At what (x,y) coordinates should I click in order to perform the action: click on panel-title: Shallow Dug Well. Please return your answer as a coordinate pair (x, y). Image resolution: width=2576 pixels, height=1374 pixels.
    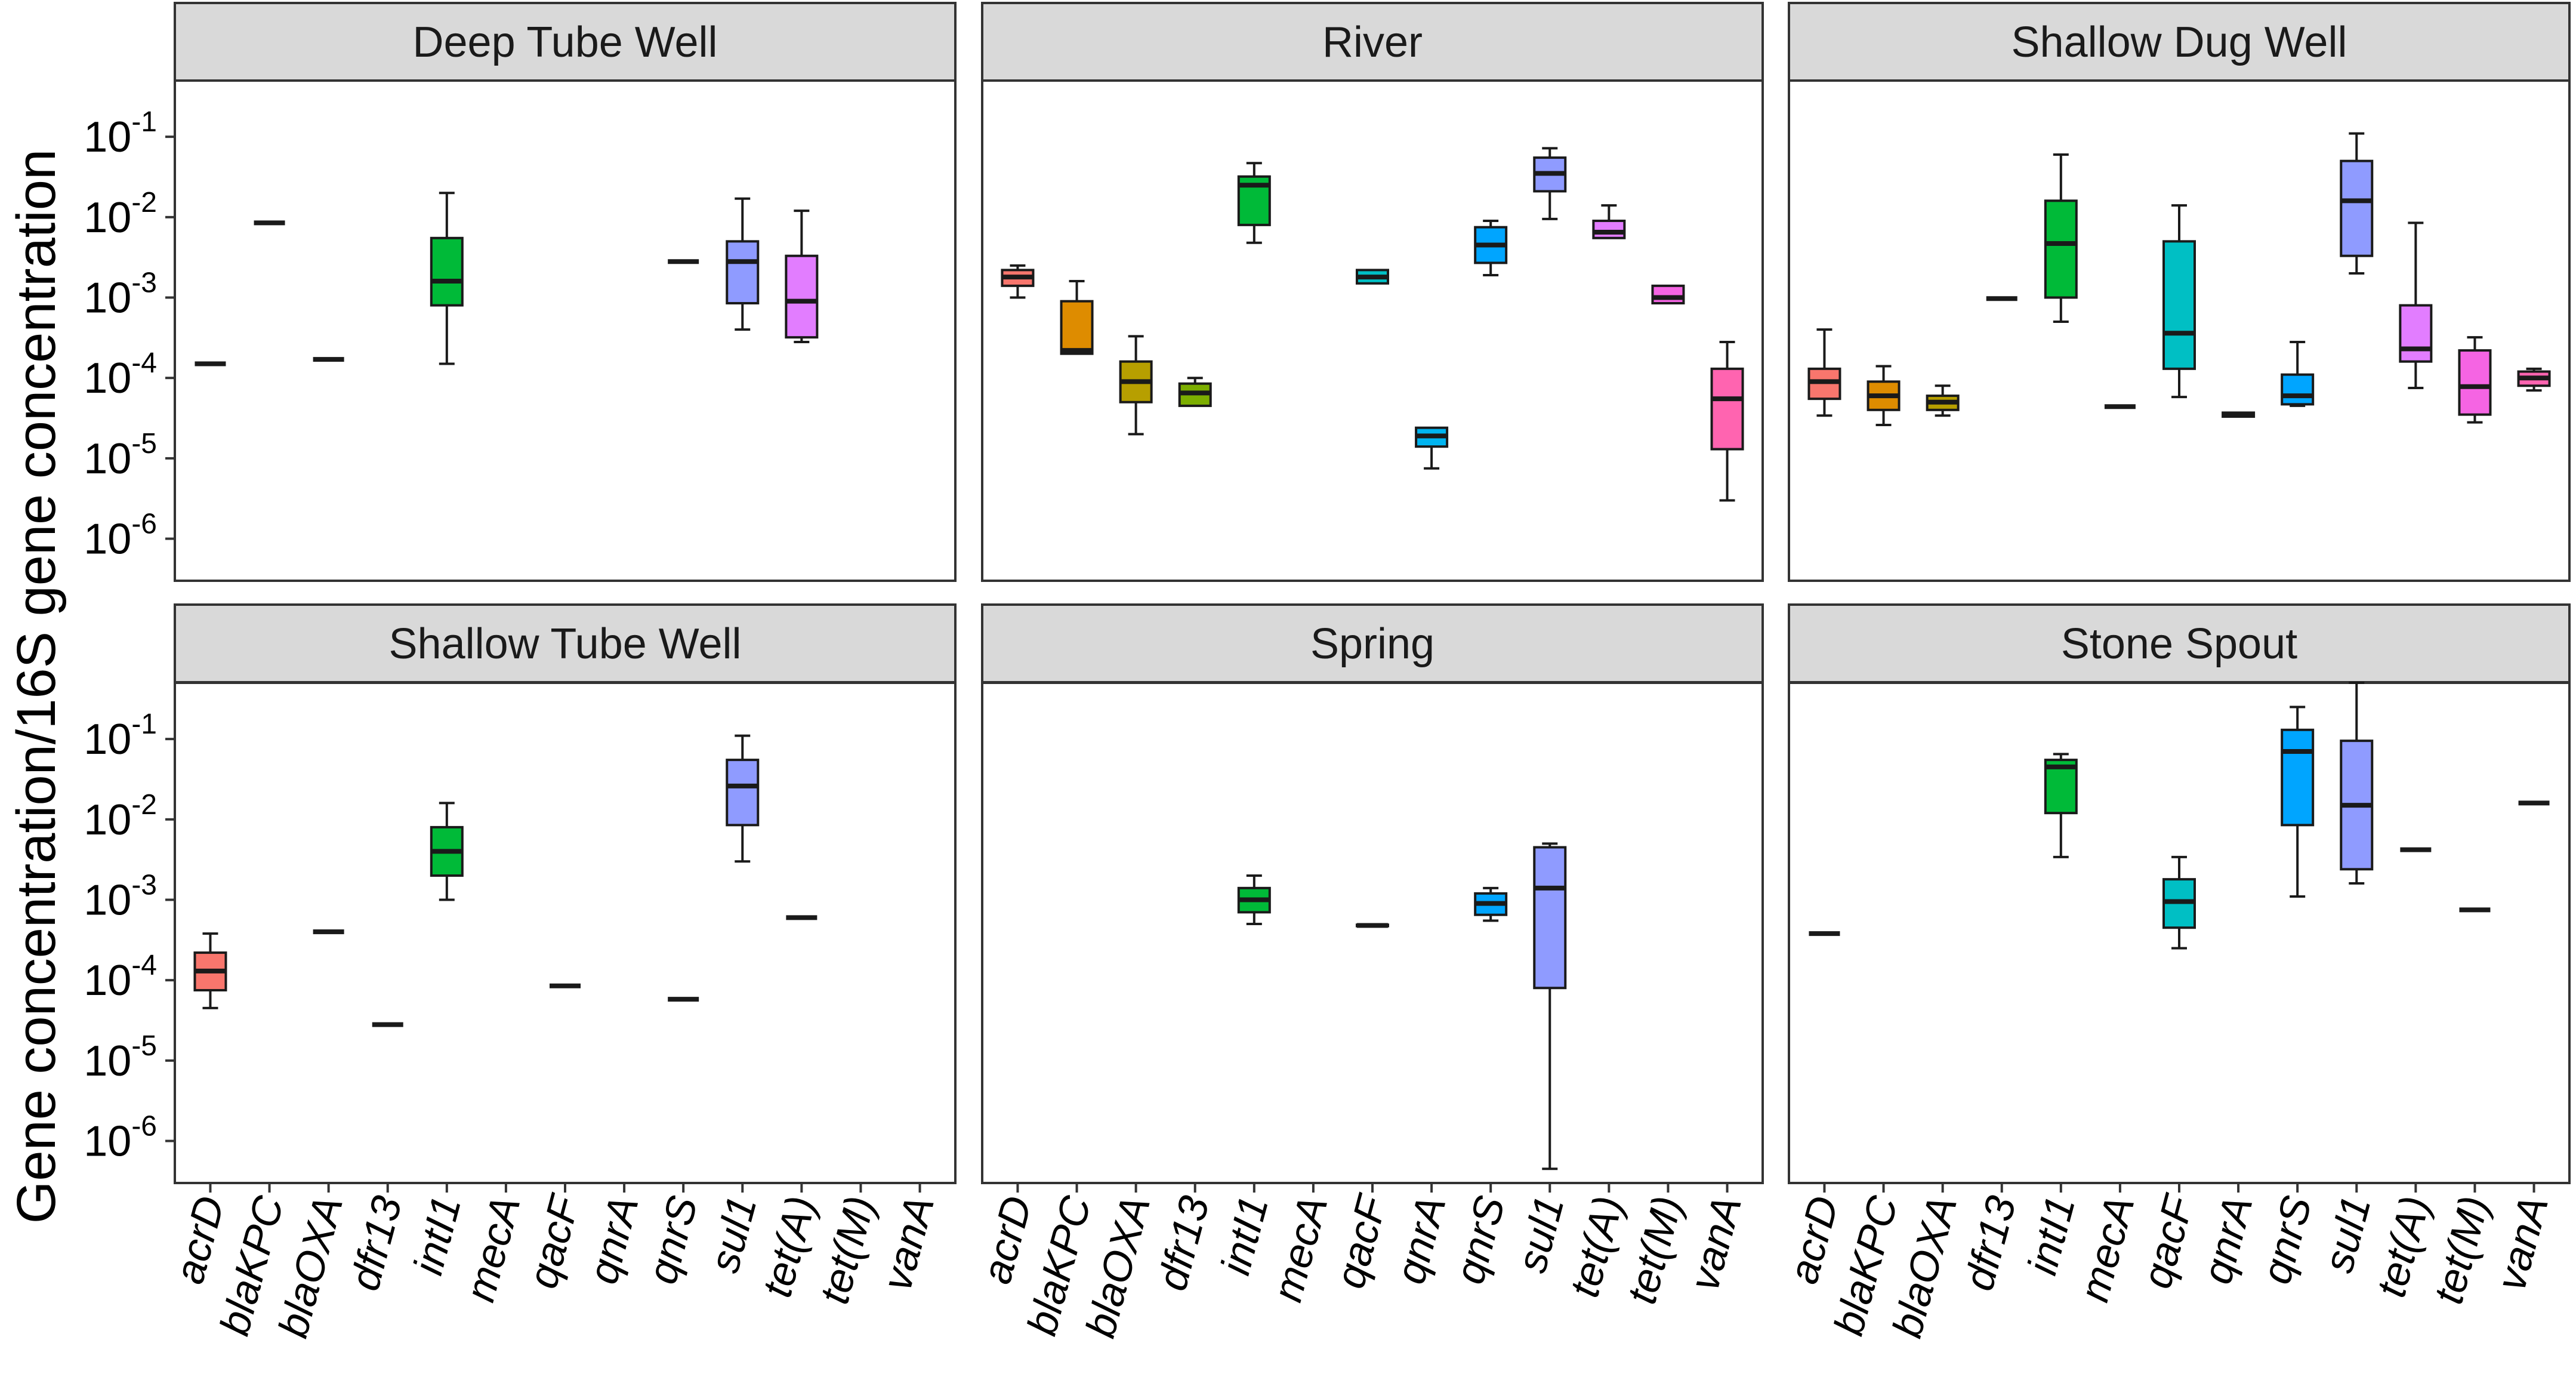
    Looking at the image, I should click on (2179, 43).